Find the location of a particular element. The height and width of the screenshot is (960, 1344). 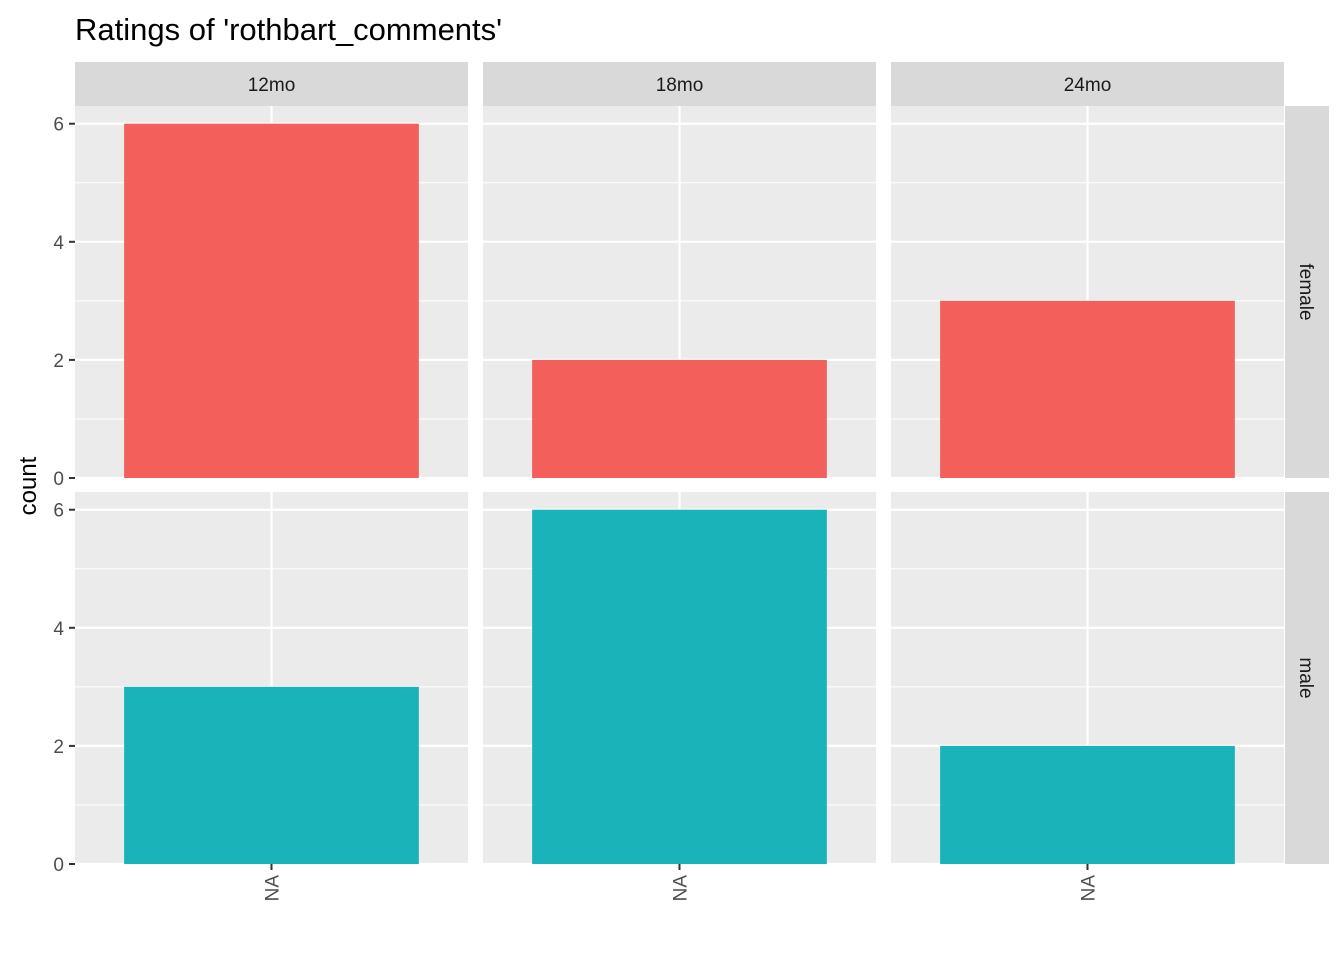

bar-female-24mo is located at coordinates (1087, 389).